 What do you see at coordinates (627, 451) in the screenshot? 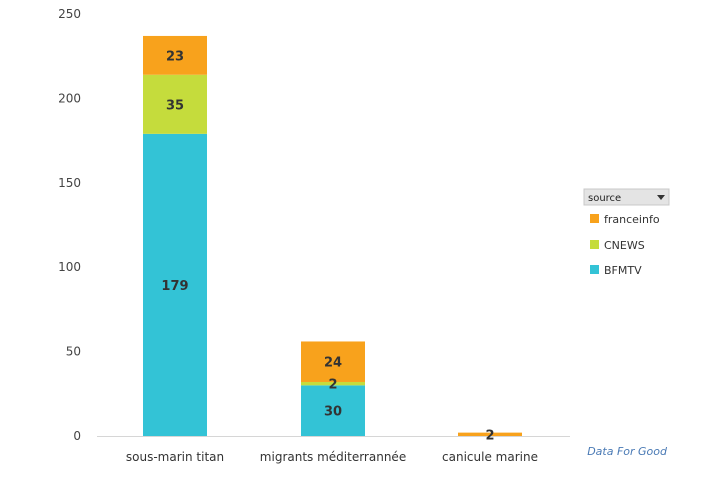
I see `credit-text: Data For Good` at bounding box center [627, 451].